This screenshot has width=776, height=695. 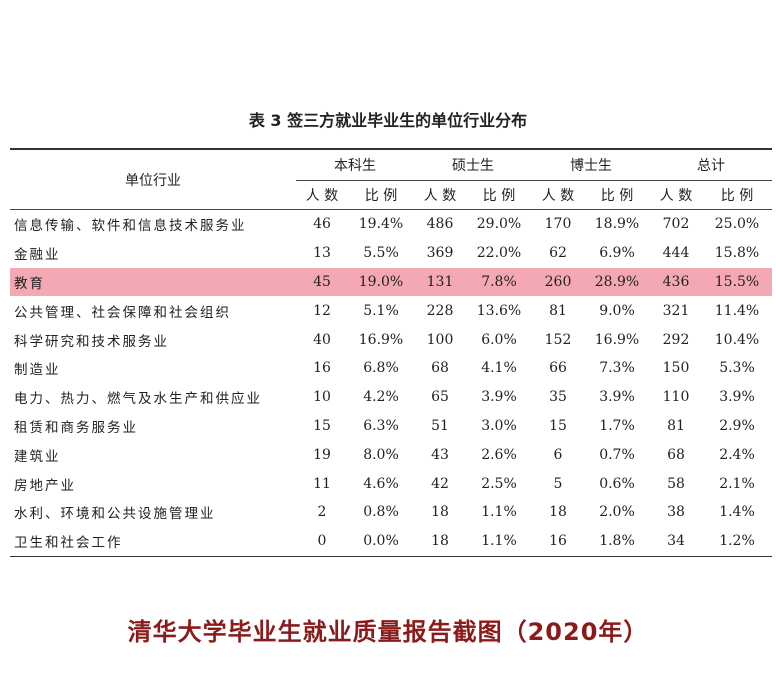 What do you see at coordinates (473, 164) in the screenshot?
I see `group-header-master: 硕士生` at bounding box center [473, 164].